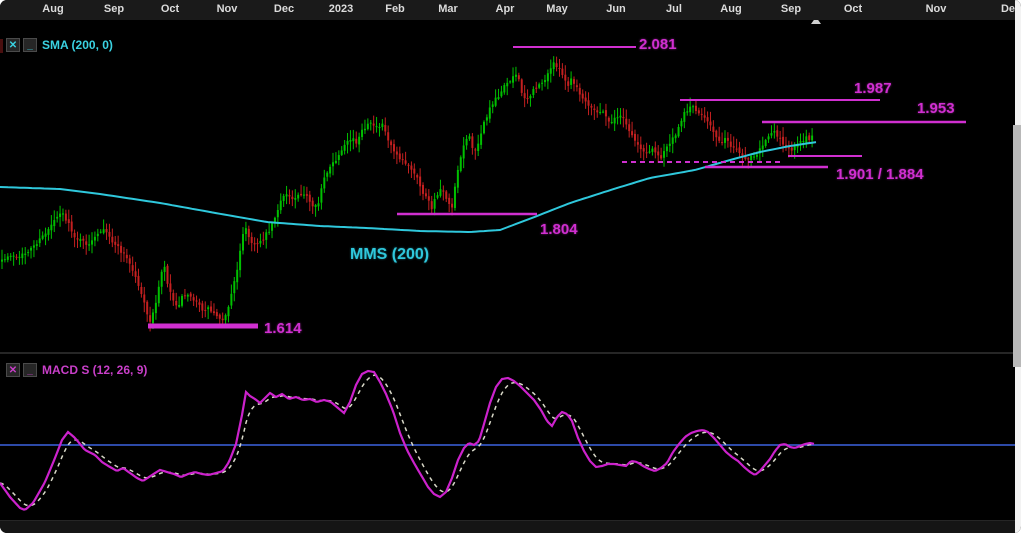 The height and width of the screenshot is (533, 1021). I want to click on price-level-label: 1.614, so click(283, 328).